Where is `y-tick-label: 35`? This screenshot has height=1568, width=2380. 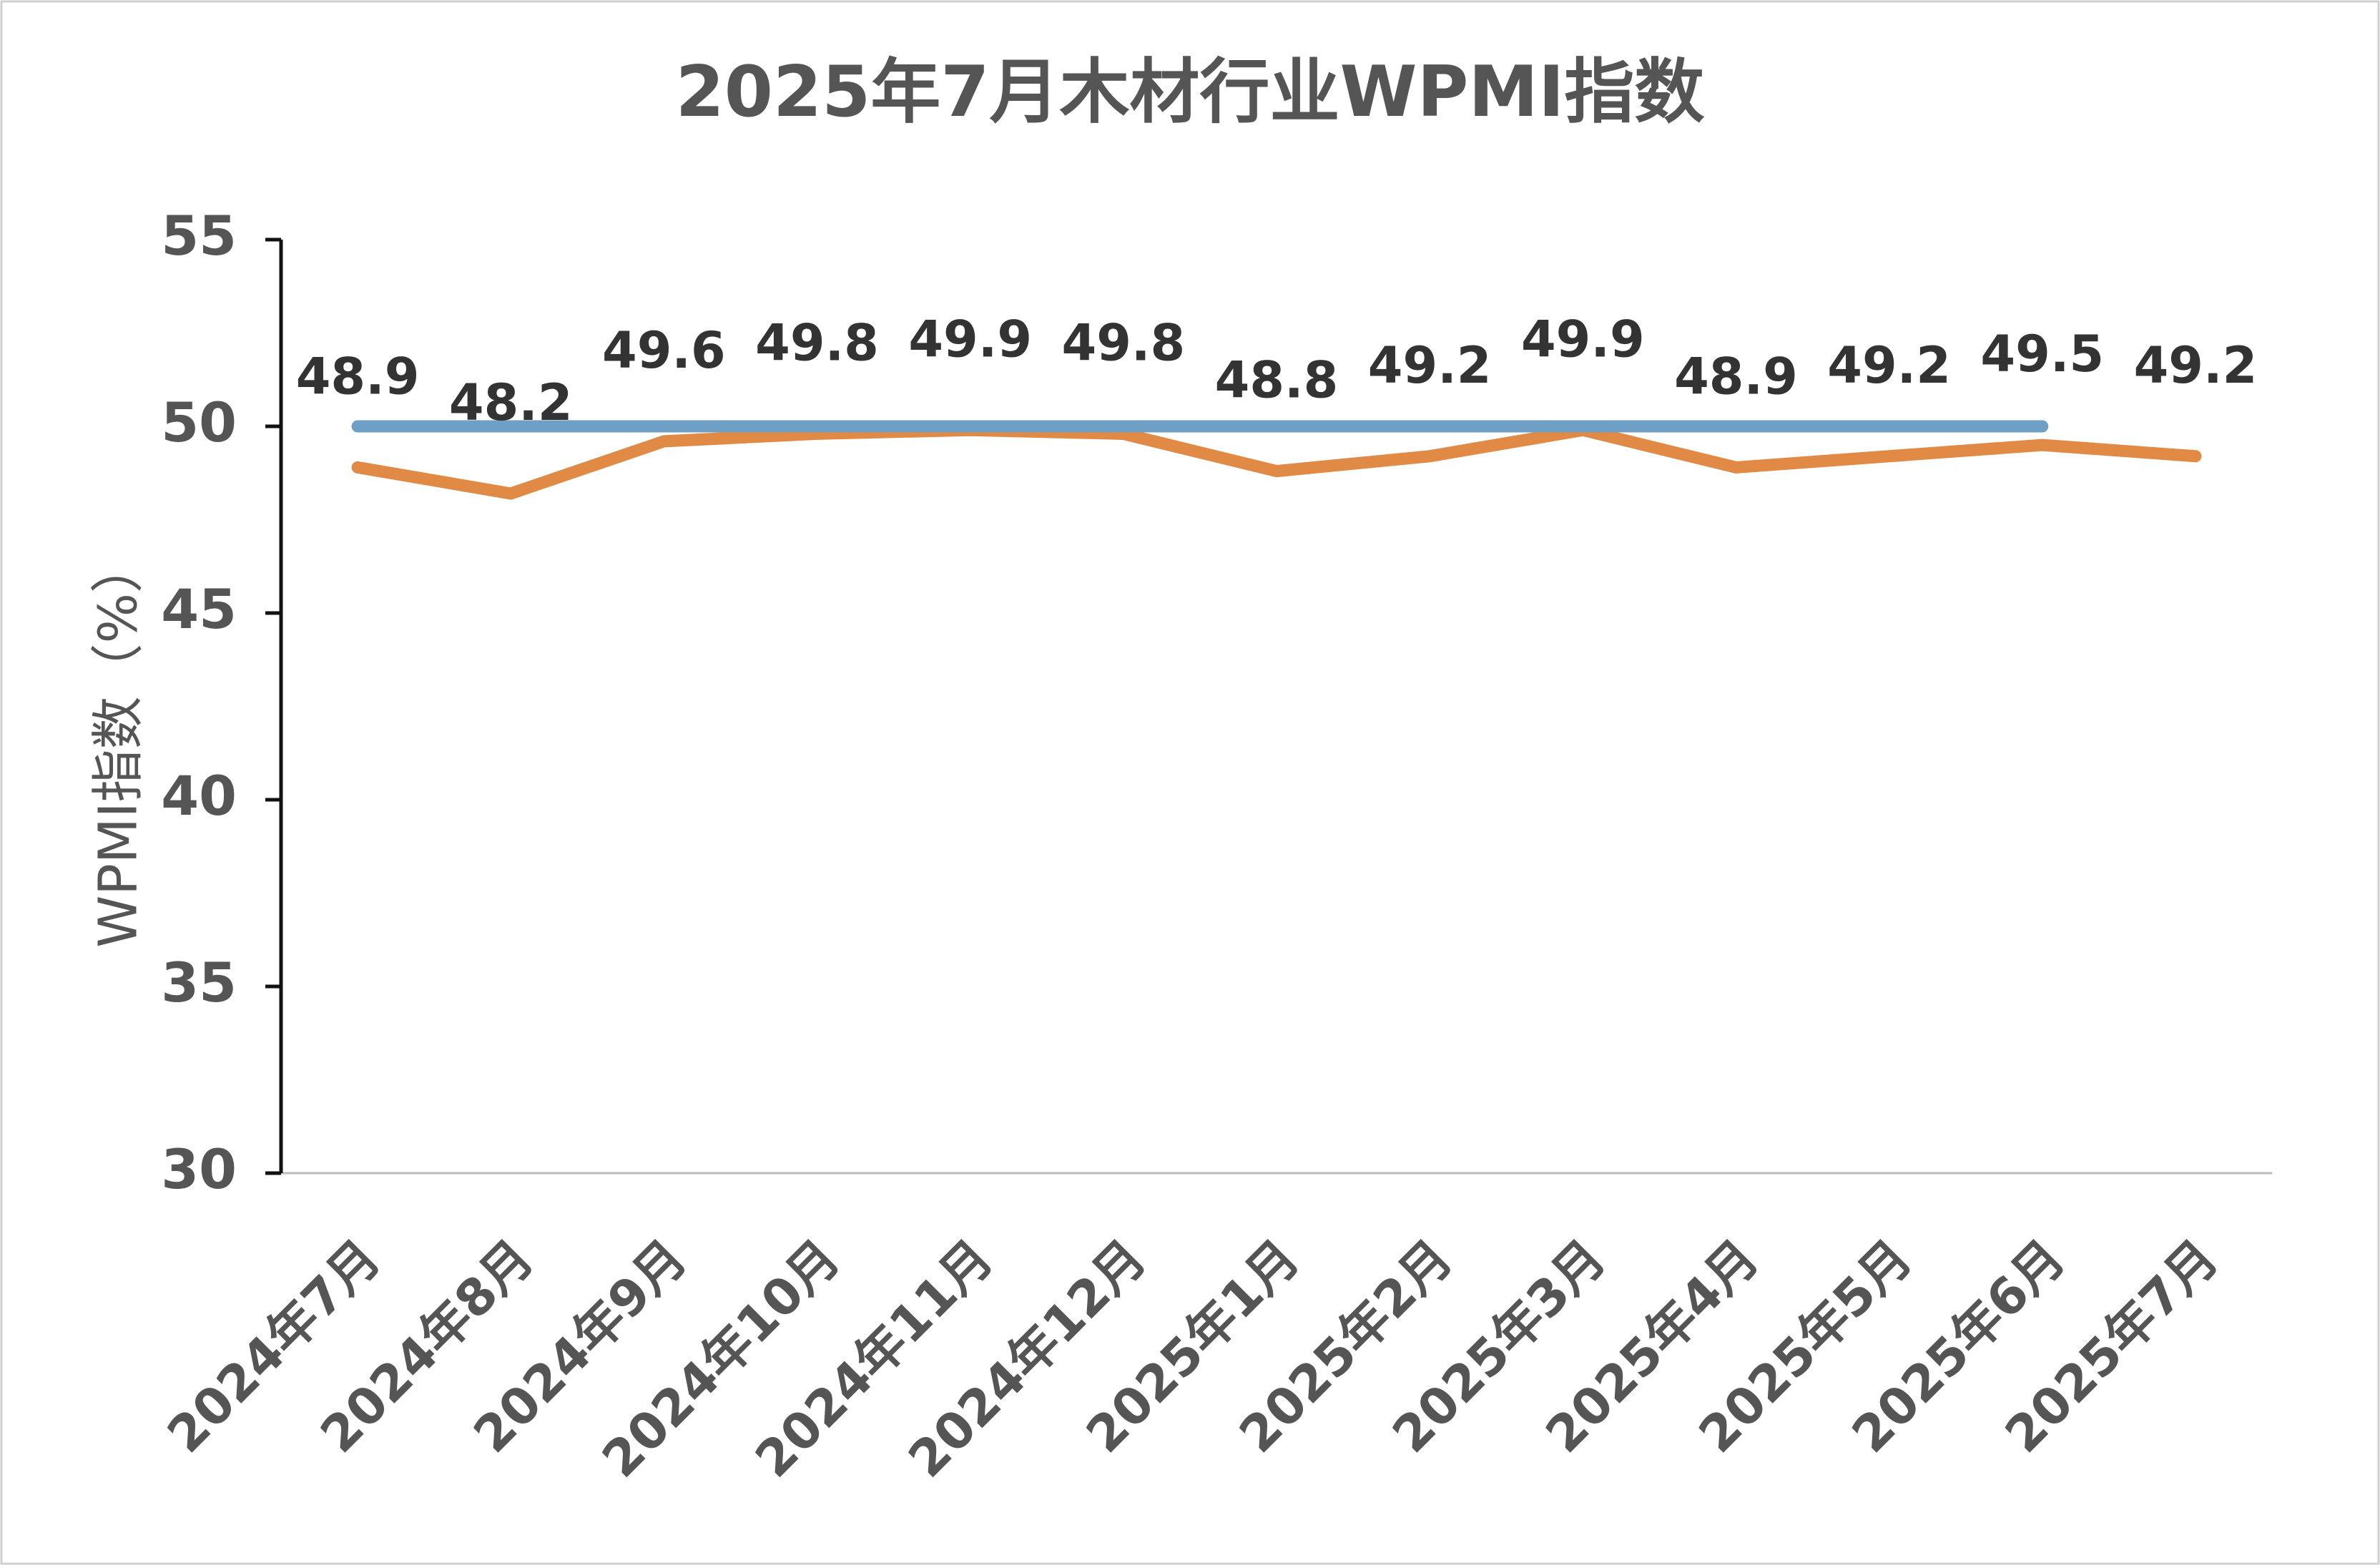 y-tick-label: 35 is located at coordinates (199, 983).